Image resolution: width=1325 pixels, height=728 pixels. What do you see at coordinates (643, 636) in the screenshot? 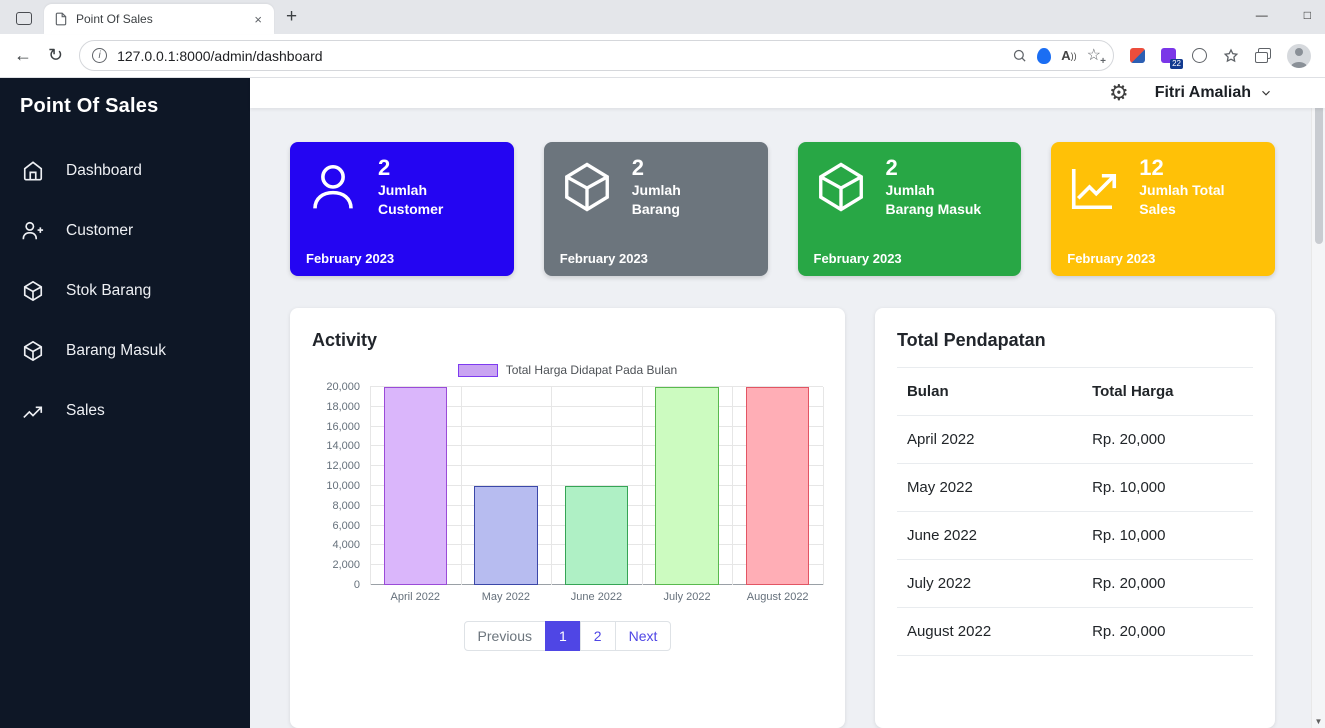
I see `pagination-next: Next` at bounding box center [643, 636].